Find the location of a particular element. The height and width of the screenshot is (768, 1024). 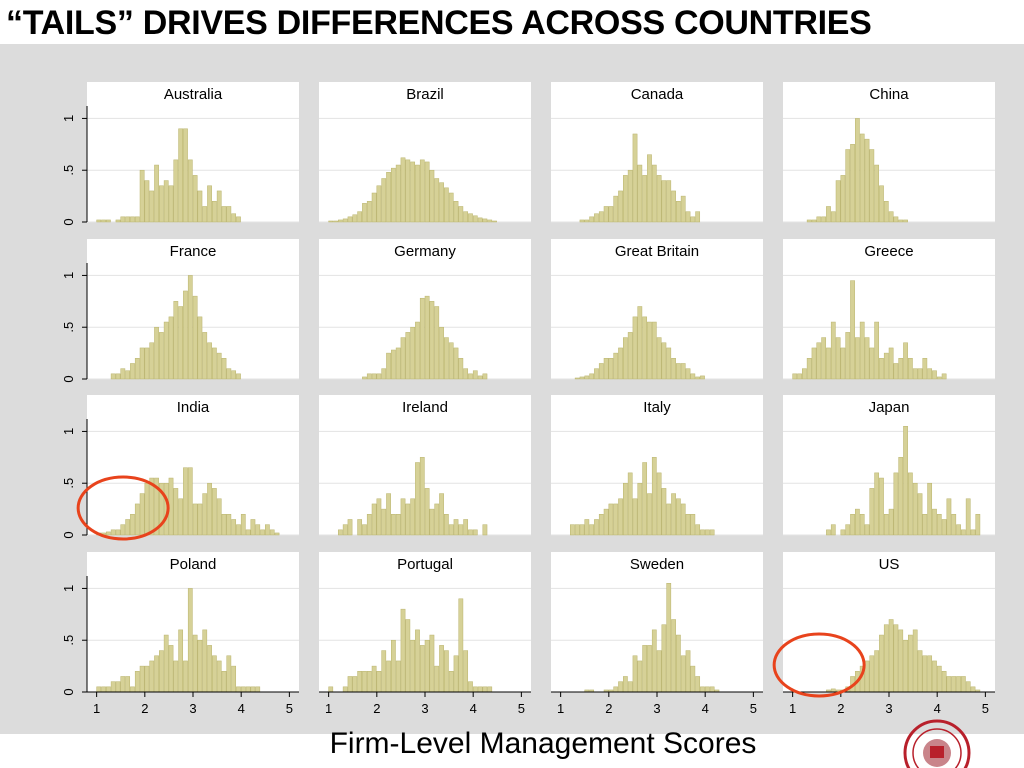

x-tick-label-poland-2: 3 is located at coordinates (192, 708).